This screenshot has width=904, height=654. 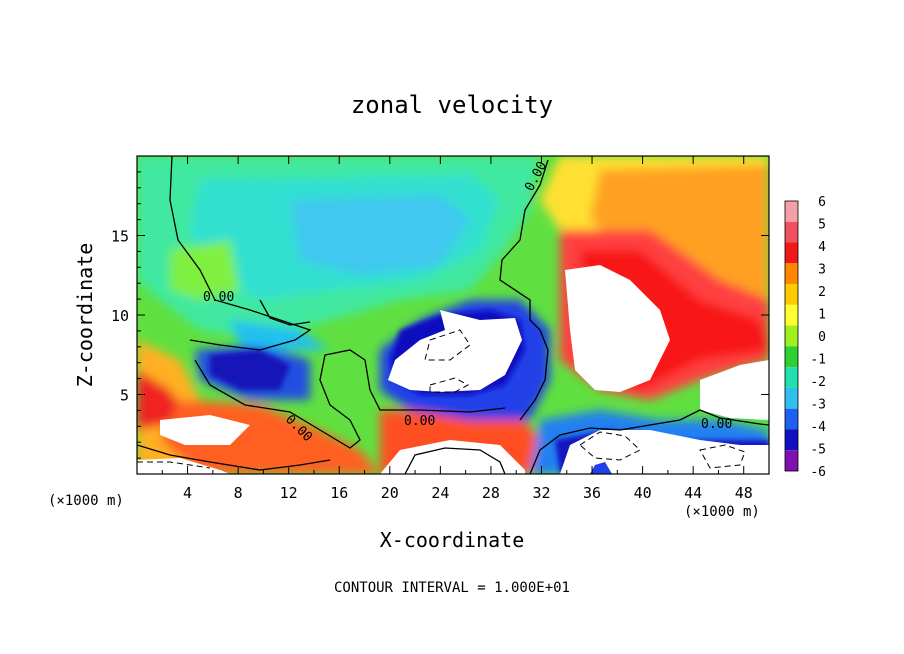 What do you see at coordinates (643, 493) in the screenshot?
I see `x-tick-label: 40` at bounding box center [643, 493].